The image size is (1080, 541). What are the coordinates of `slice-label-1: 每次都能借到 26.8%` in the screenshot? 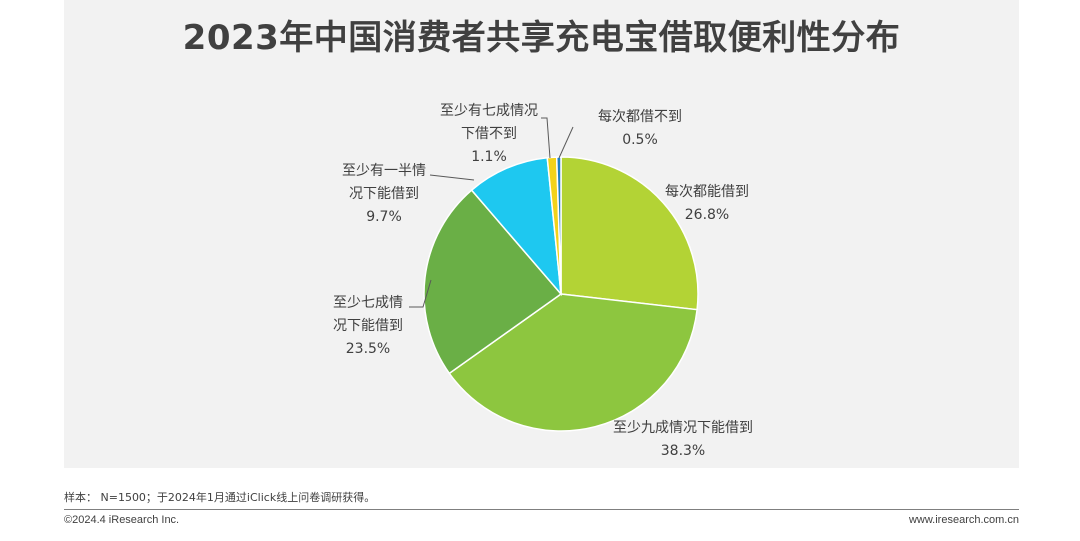 It's located at (707, 203).